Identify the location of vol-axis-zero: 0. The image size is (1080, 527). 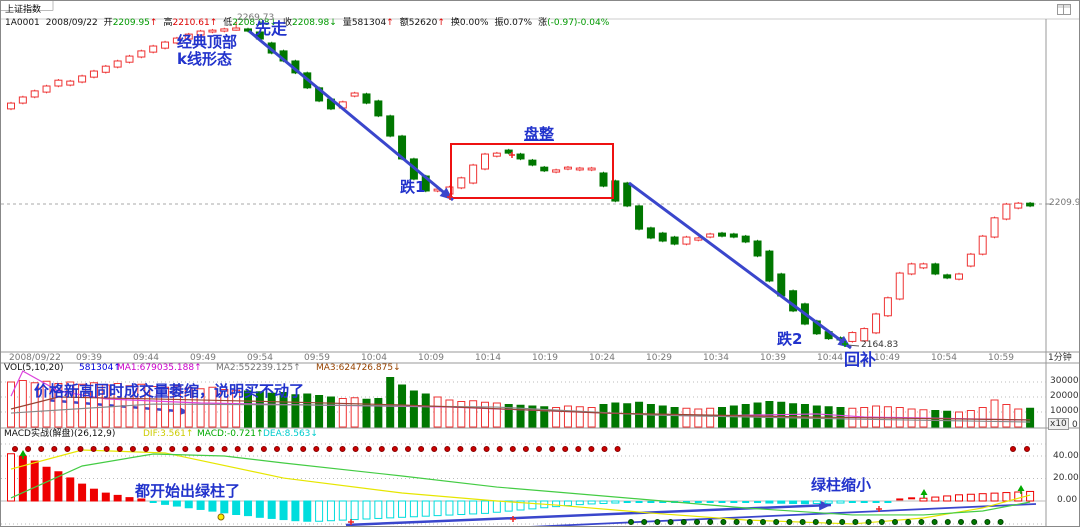
(1075, 425).